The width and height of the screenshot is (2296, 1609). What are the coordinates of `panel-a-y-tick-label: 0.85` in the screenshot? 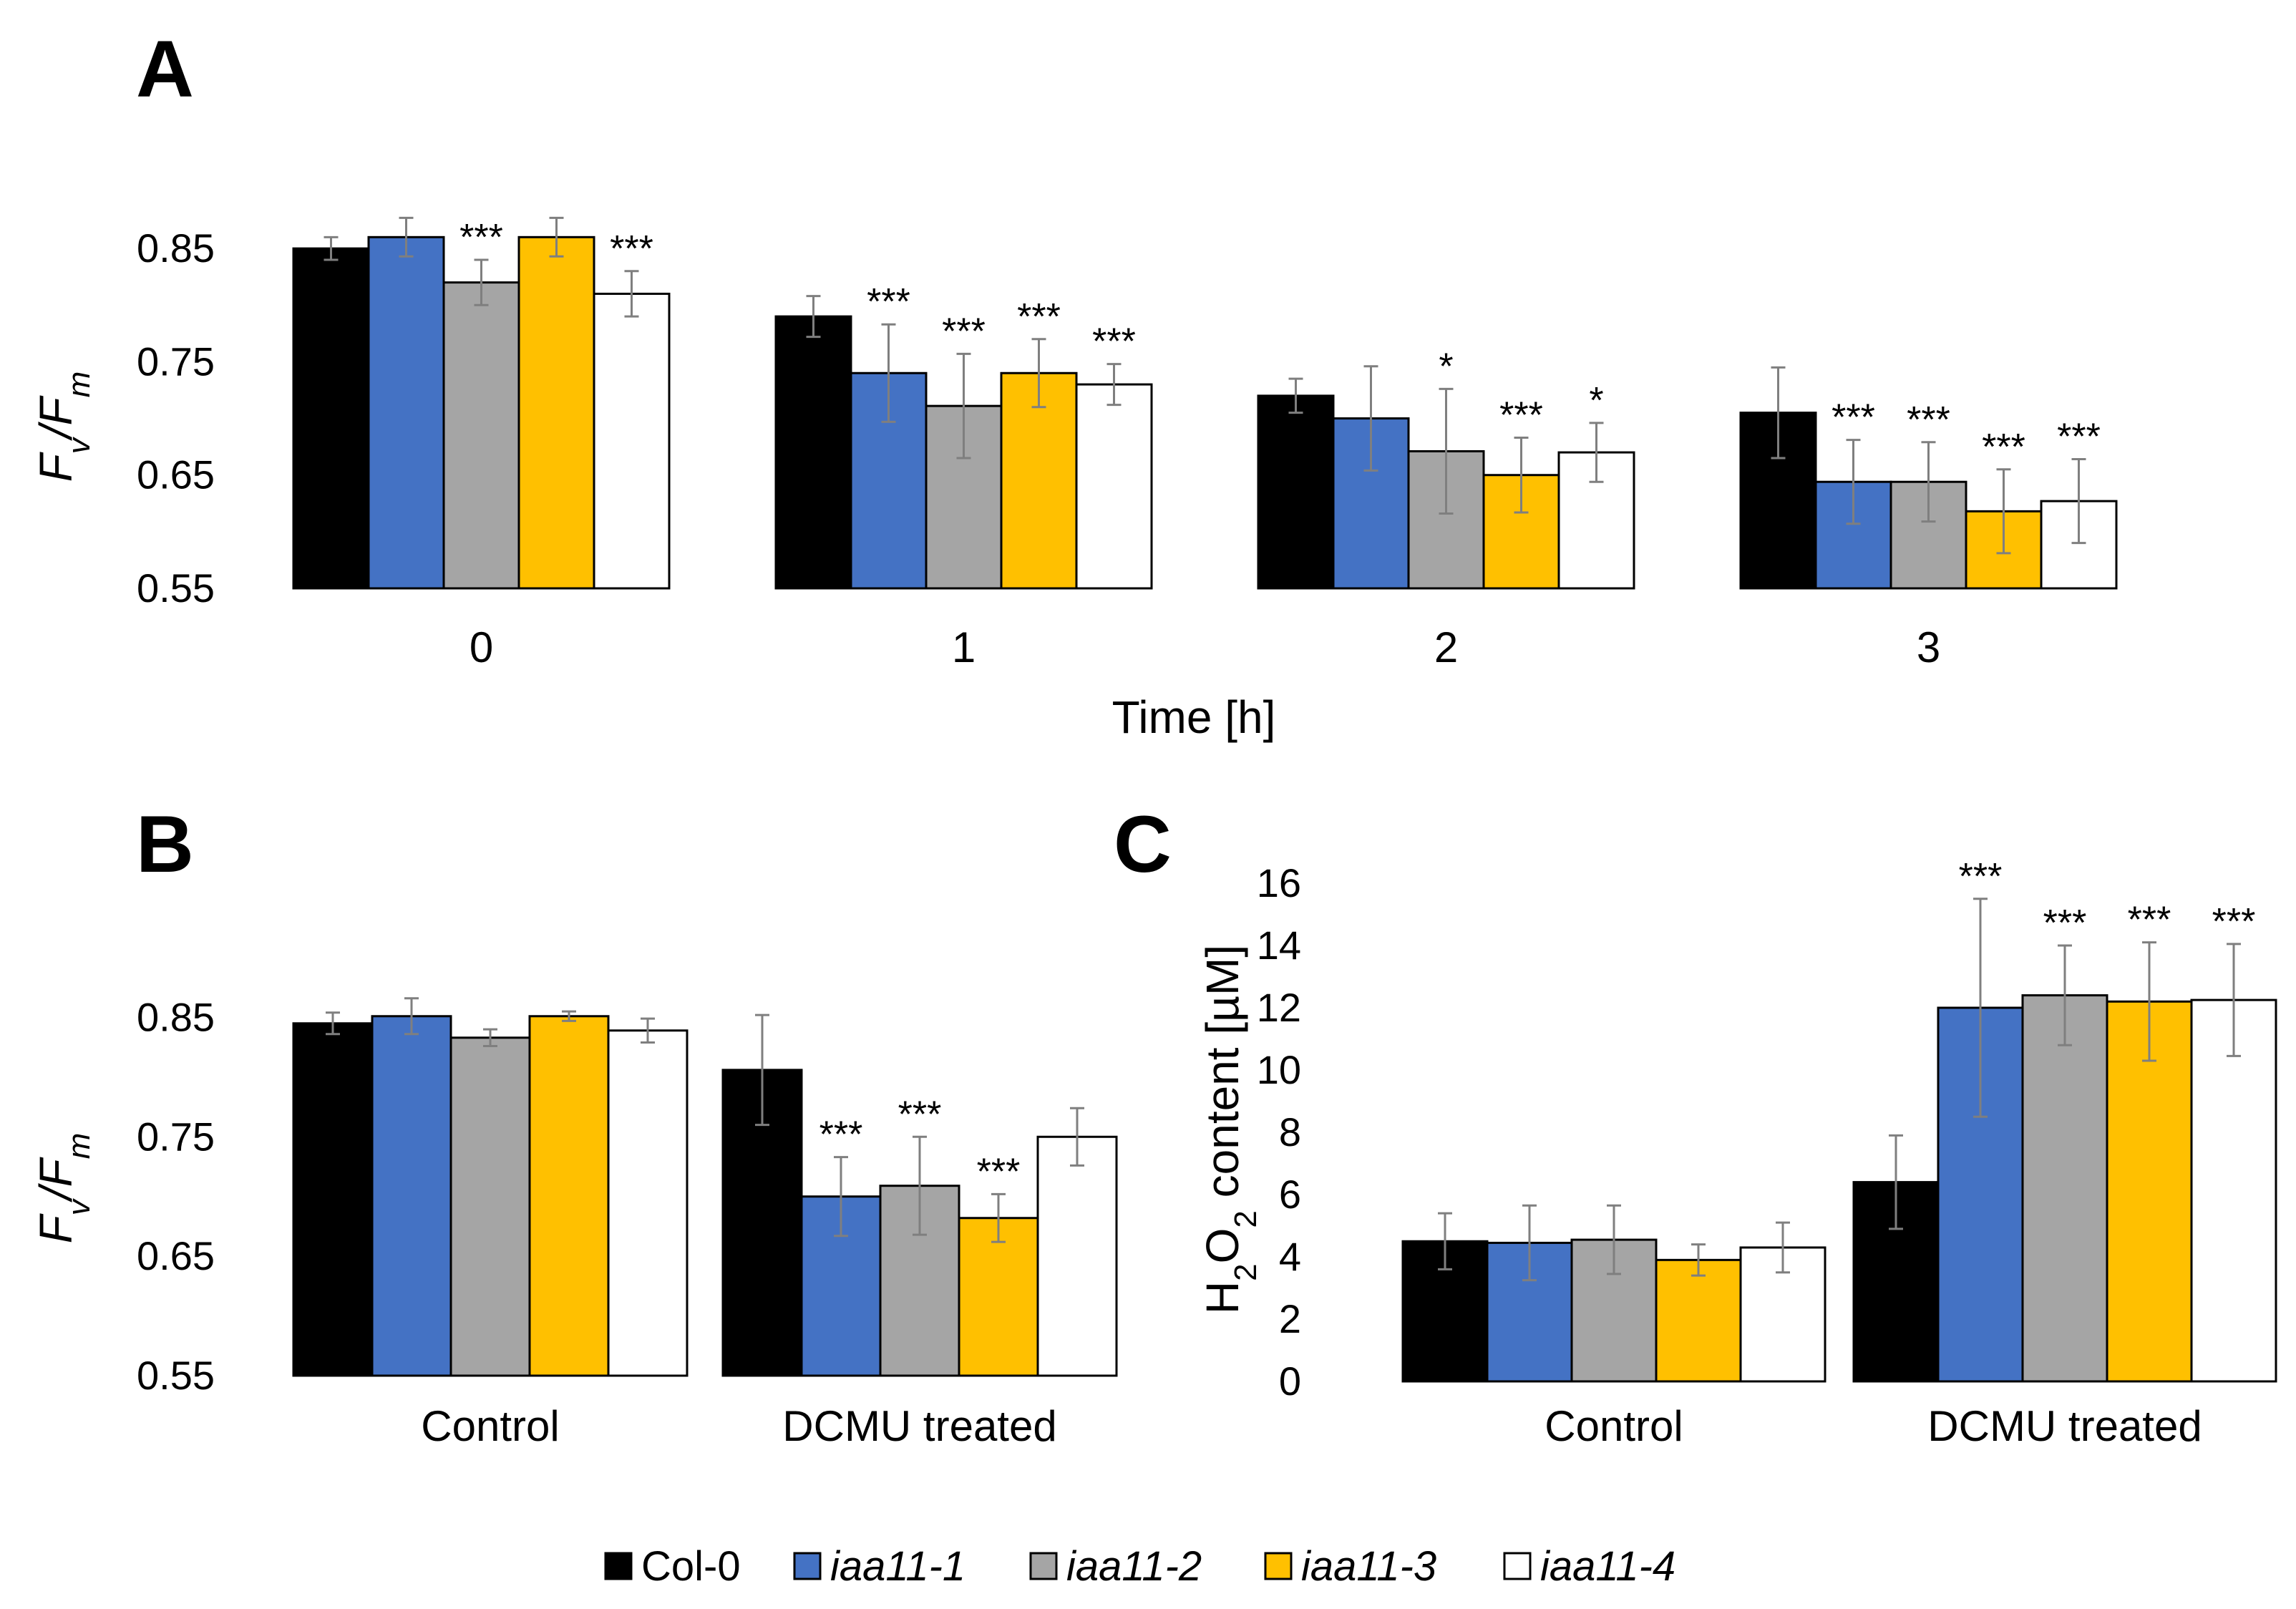 It's located at (176, 248).